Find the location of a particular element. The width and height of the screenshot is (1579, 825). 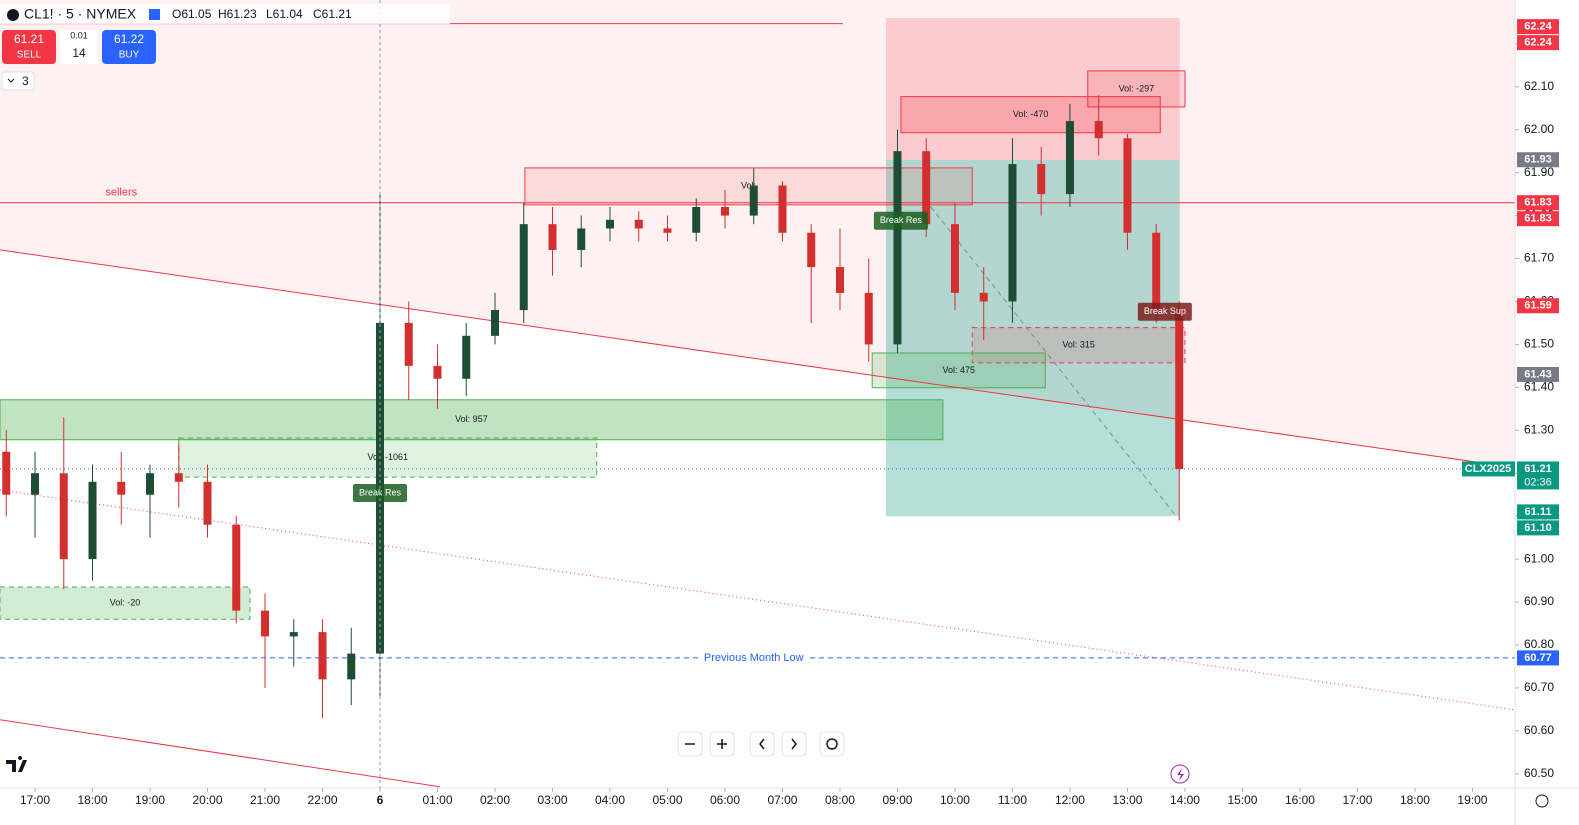

y-tick-label: 62.10 is located at coordinates (1539, 86).